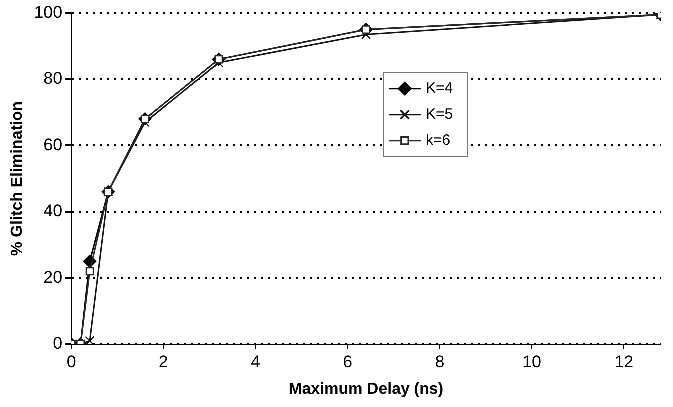  What do you see at coordinates (163, 362) in the screenshot?
I see `x-tick-label: 2` at bounding box center [163, 362].